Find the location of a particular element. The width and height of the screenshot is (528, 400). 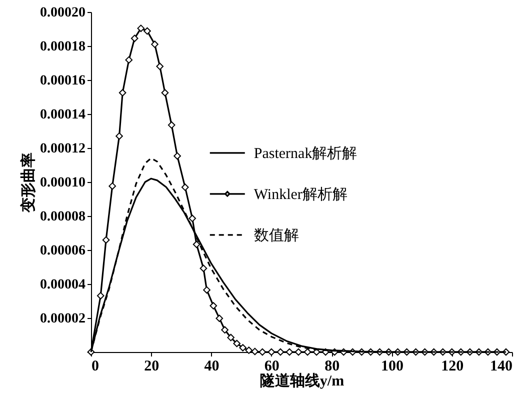

y-tick-label: 0.00012 is located at coordinates (63, 149).